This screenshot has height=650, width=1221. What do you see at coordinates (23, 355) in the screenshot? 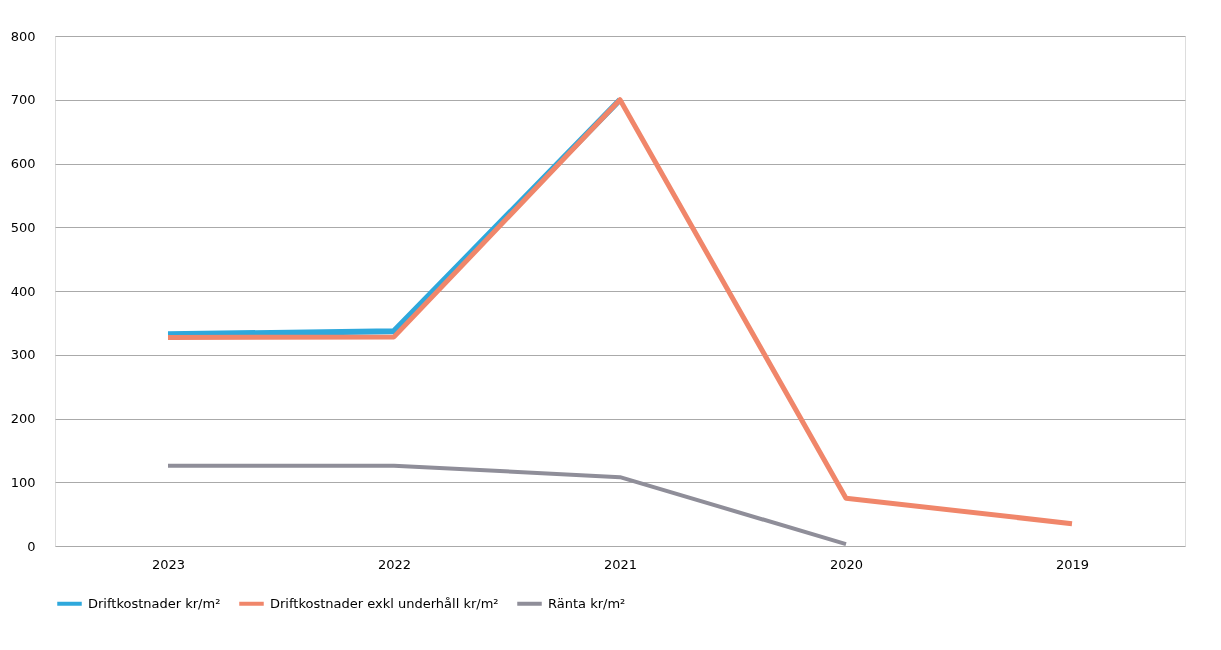
I see `y-tick-label: 300` at bounding box center [23, 355].